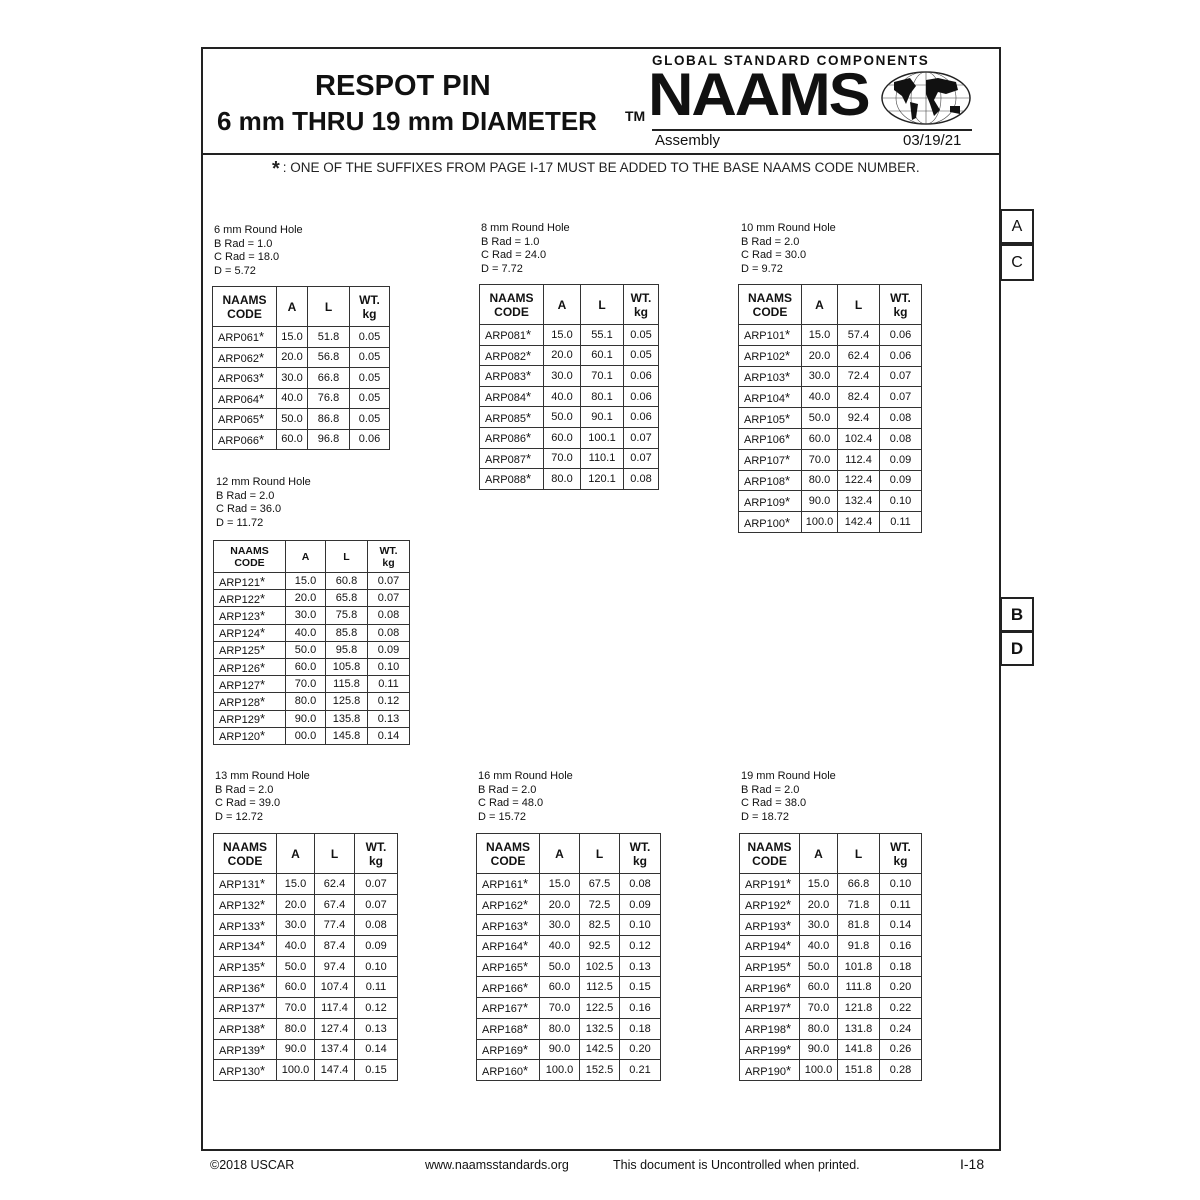 The width and height of the screenshot is (1200, 1200). What do you see at coordinates (249, 632) in the screenshot?
I see `code-cell: ARP124*` at bounding box center [249, 632].